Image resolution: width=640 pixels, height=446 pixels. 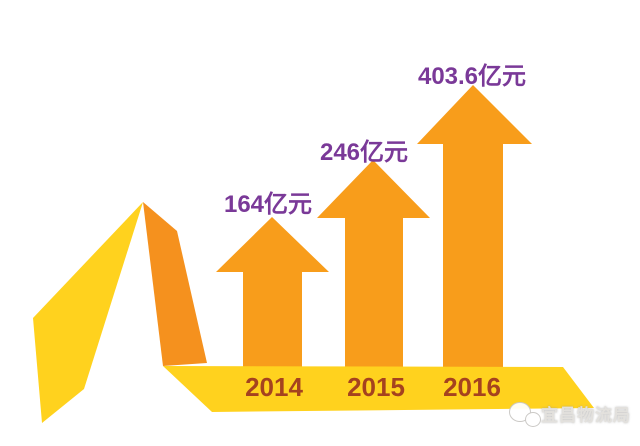 I want to click on arrow-2015, so click(x=373, y=265).